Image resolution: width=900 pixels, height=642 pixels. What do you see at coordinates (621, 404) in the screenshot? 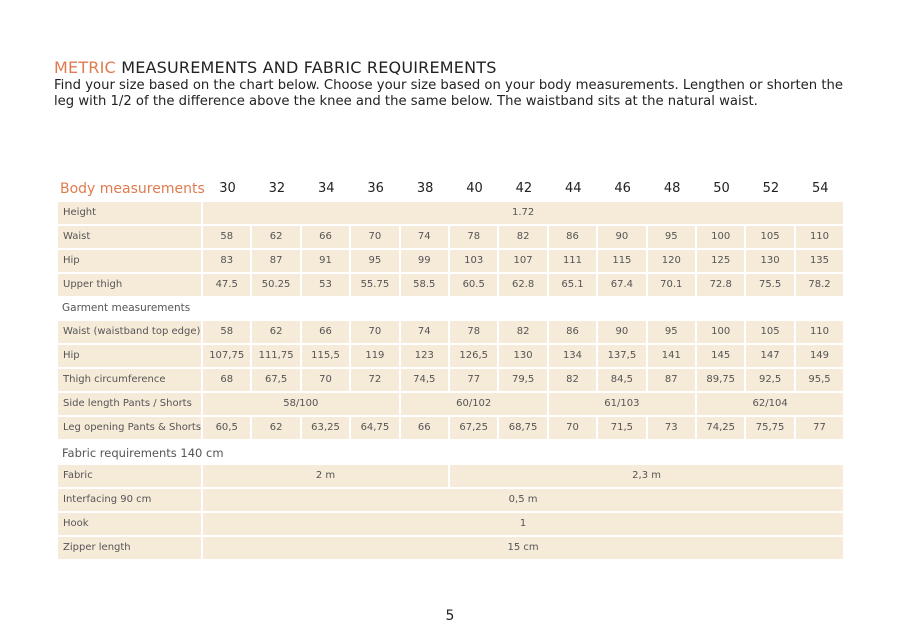
I see `value-cell: 61/103` at bounding box center [621, 404].